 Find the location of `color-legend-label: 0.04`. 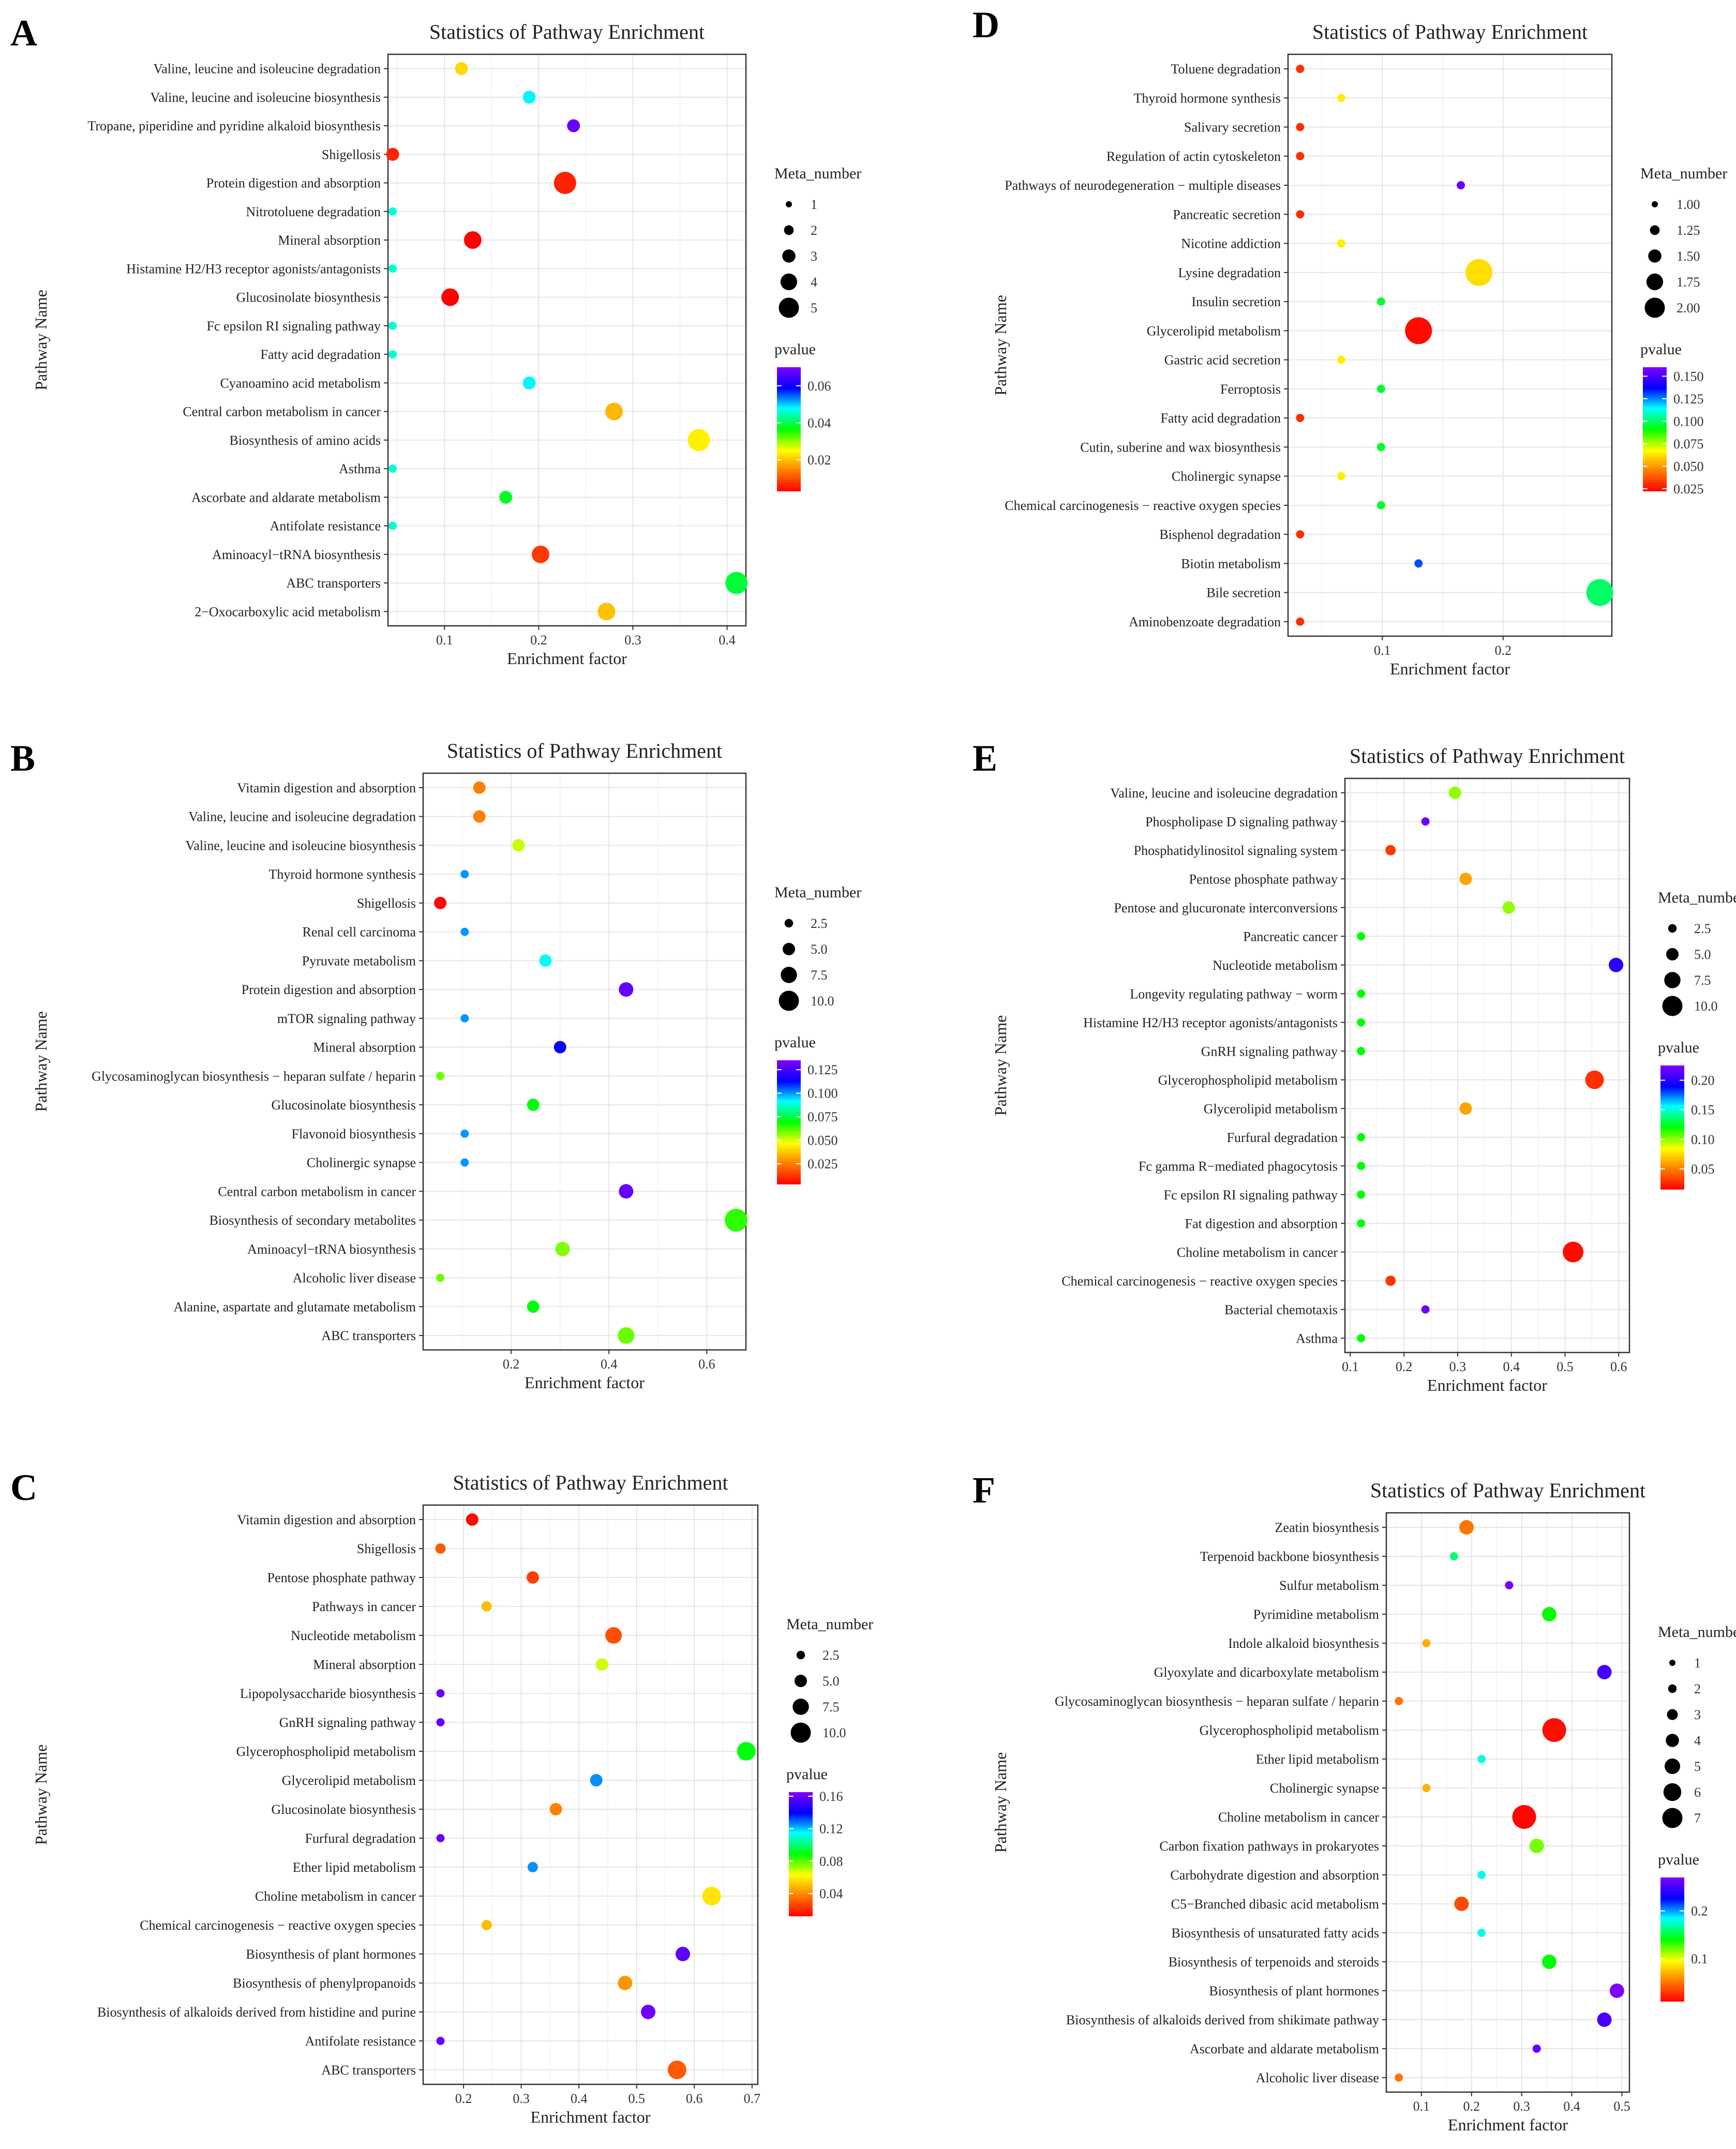

color-legend-label: 0.04 is located at coordinates (819, 422).